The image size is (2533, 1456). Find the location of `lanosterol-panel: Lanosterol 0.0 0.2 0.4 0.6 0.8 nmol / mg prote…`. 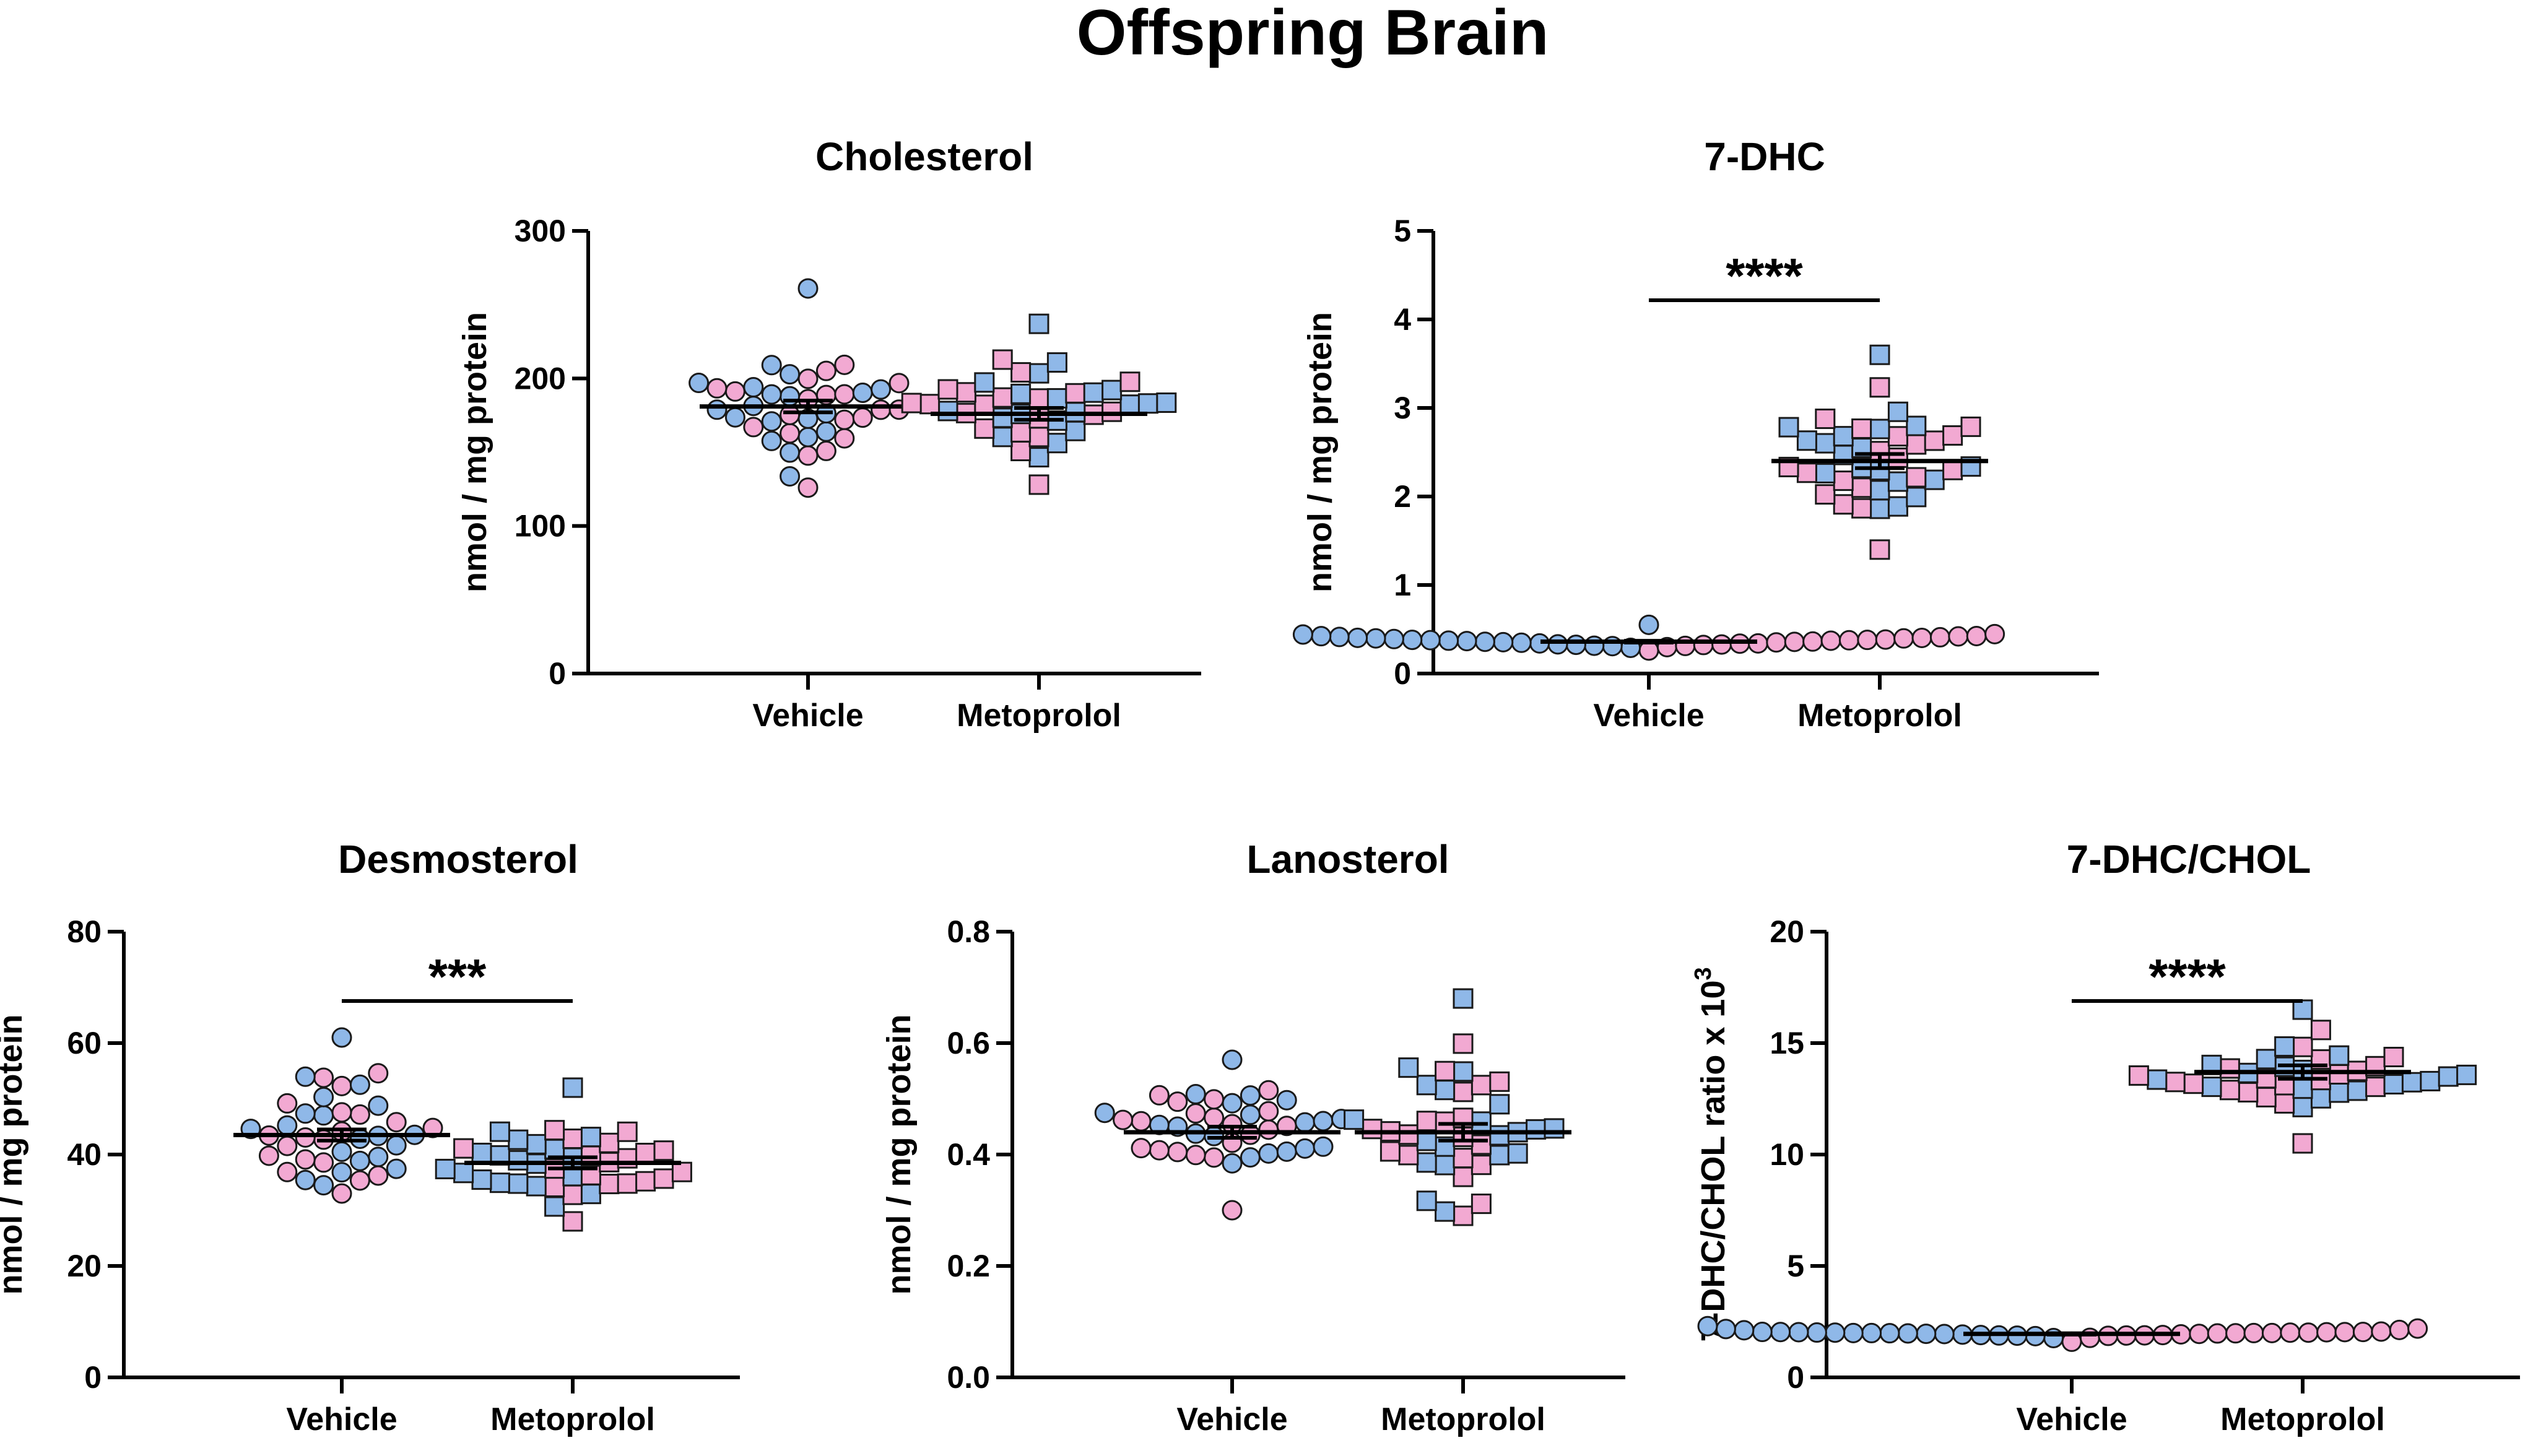

lanosterol-panel: Lanosterol 0.0 0.2 0.4 0.6 0.8 nmol / mg prote… is located at coordinates (1252, 1137).